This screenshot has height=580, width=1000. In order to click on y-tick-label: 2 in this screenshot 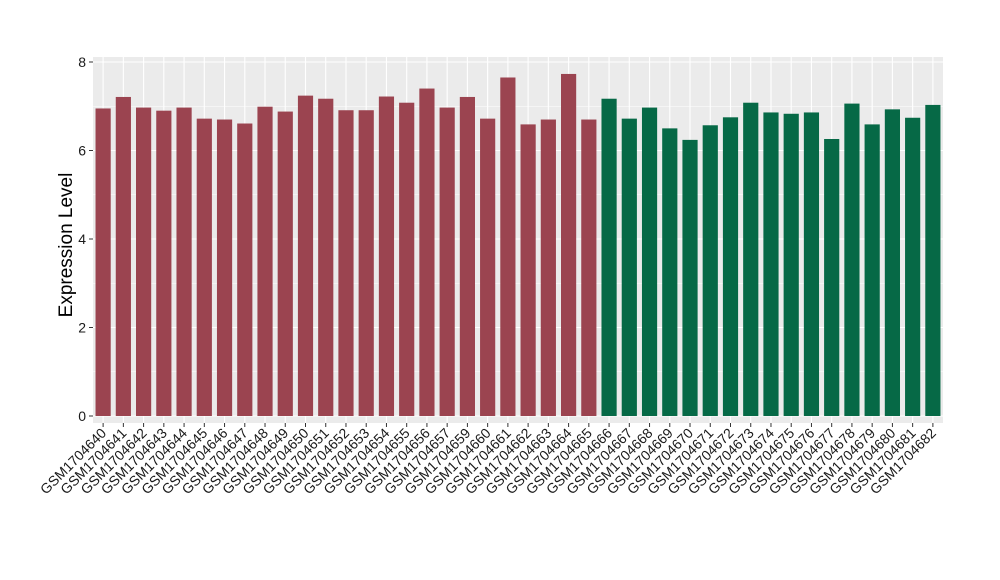, I will do `click(82, 328)`.